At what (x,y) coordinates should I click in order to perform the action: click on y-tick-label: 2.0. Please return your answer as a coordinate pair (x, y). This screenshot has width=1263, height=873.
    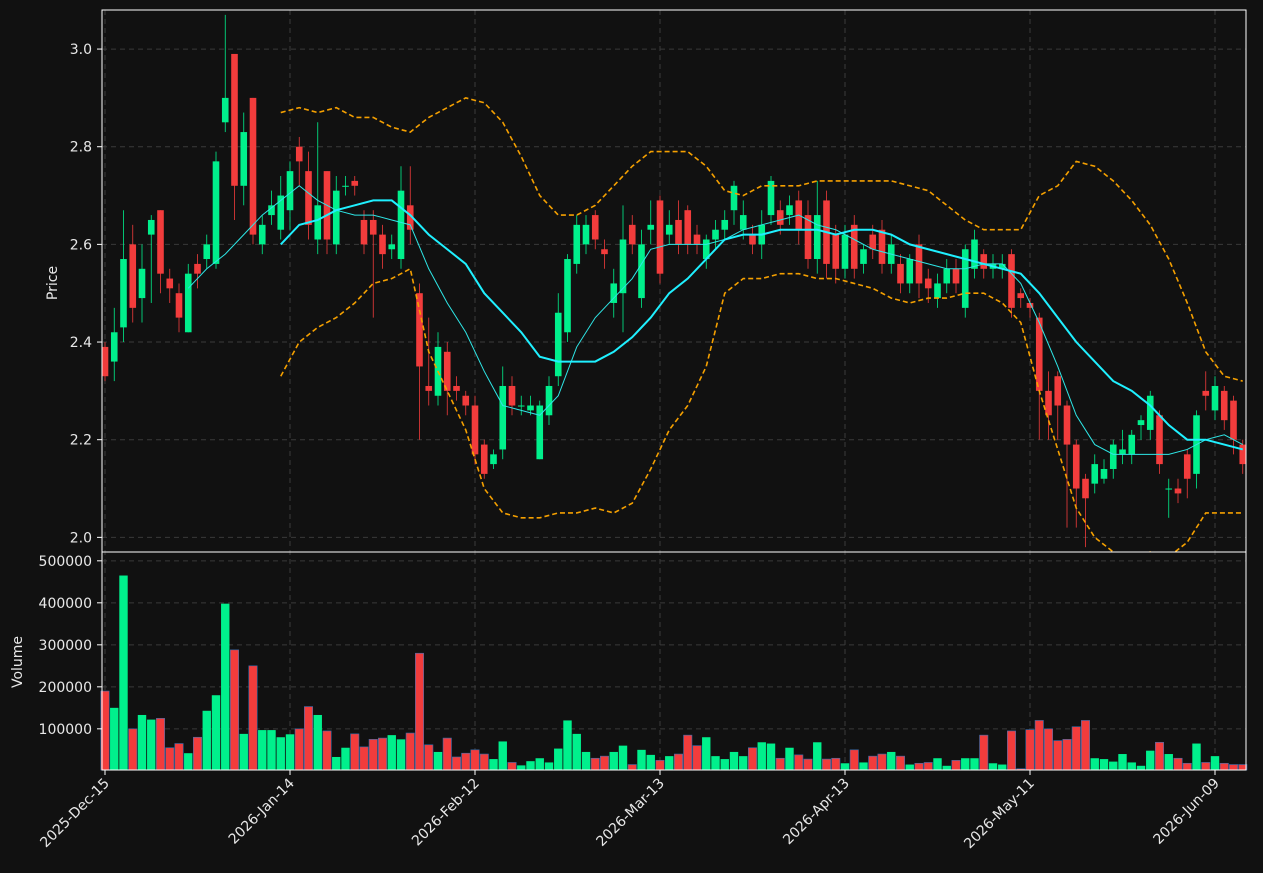
    Looking at the image, I should click on (81, 538).